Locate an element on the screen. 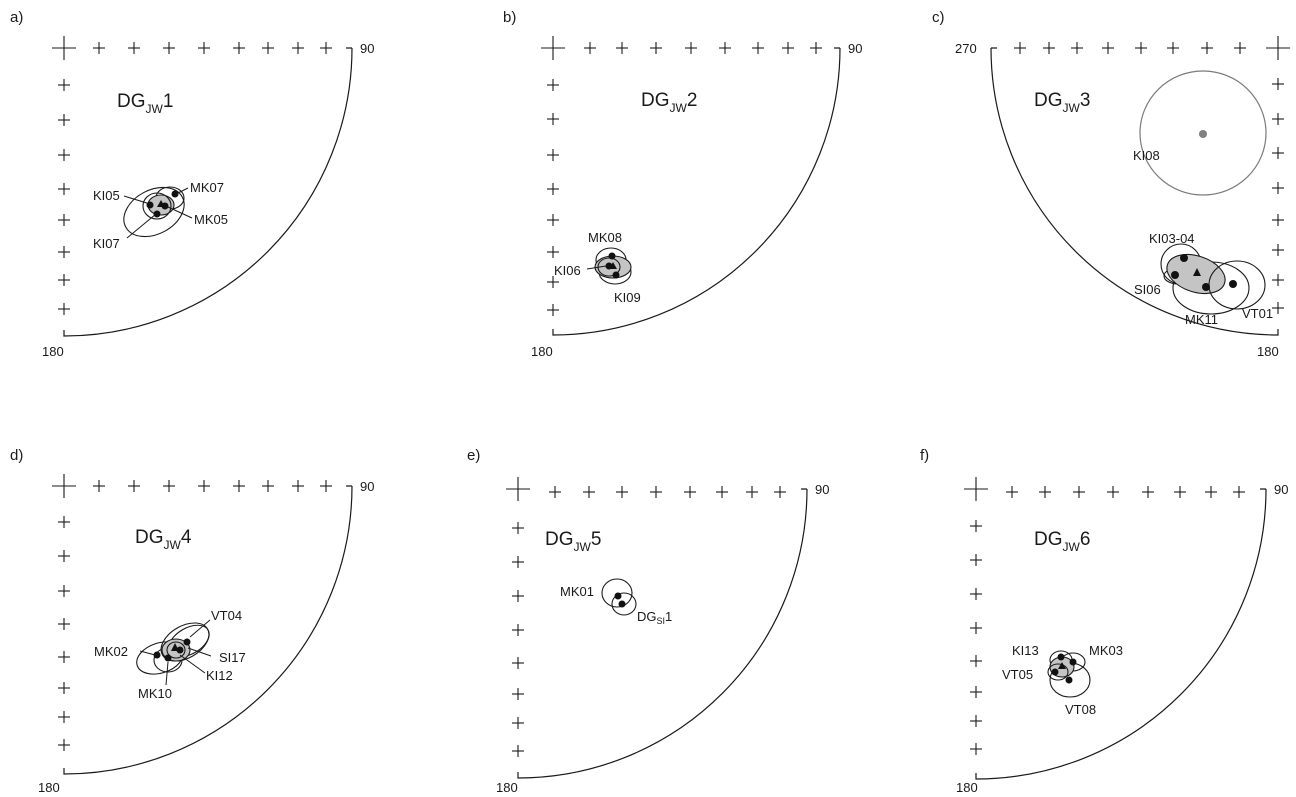 The image size is (1296, 797). site-label: SI17 is located at coordinates (232, 657).